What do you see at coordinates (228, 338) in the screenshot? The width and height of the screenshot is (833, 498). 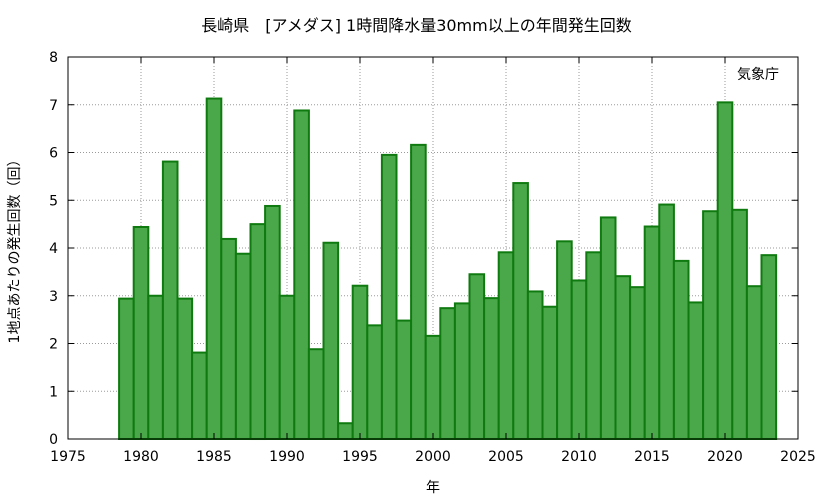 I see `bar-1986` at bounding box center [228, 338].